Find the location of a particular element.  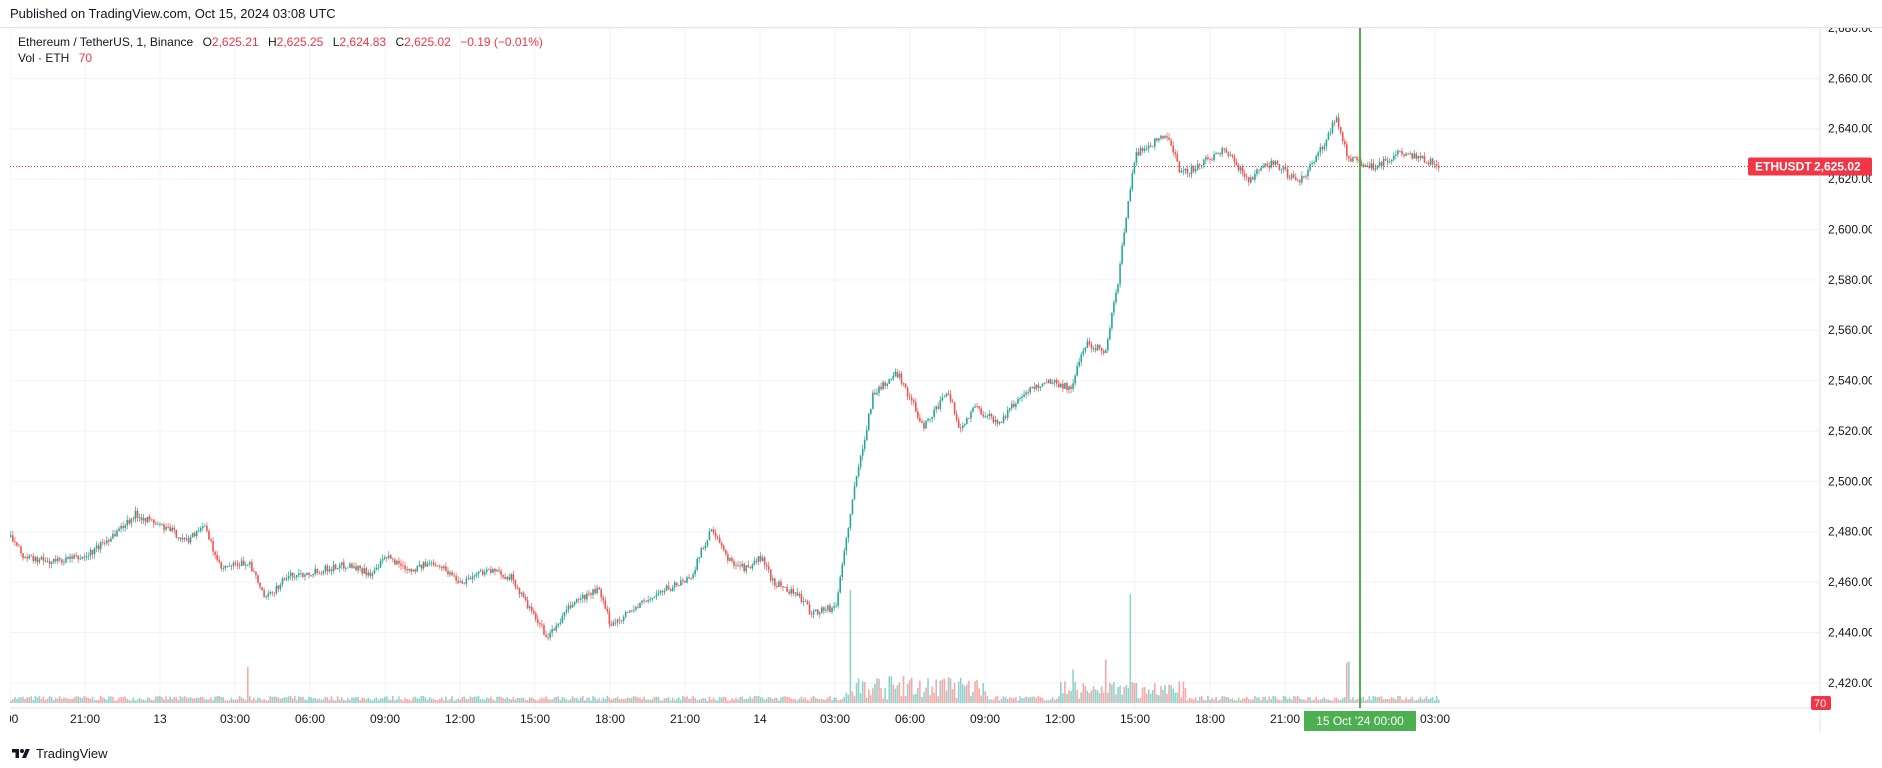

y-tick-label: 2,420.00 is located at coordinates (1850, 683).